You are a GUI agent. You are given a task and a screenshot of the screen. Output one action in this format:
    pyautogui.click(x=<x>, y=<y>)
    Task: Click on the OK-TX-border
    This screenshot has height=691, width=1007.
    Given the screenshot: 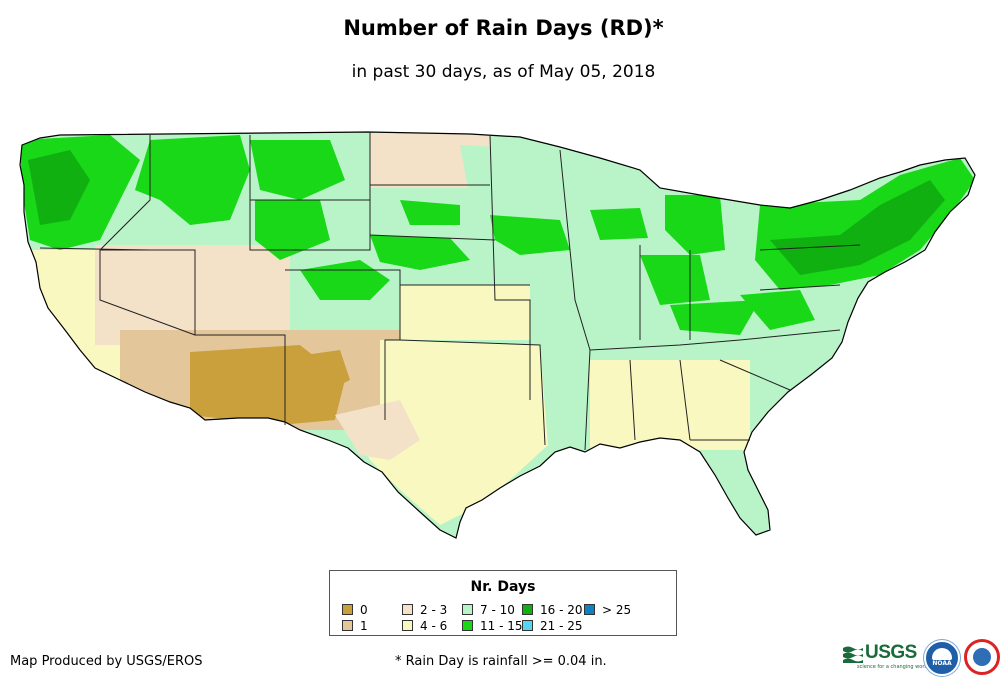 What is the action you would take?
    pyautogui.click(x=472, y=392)
    